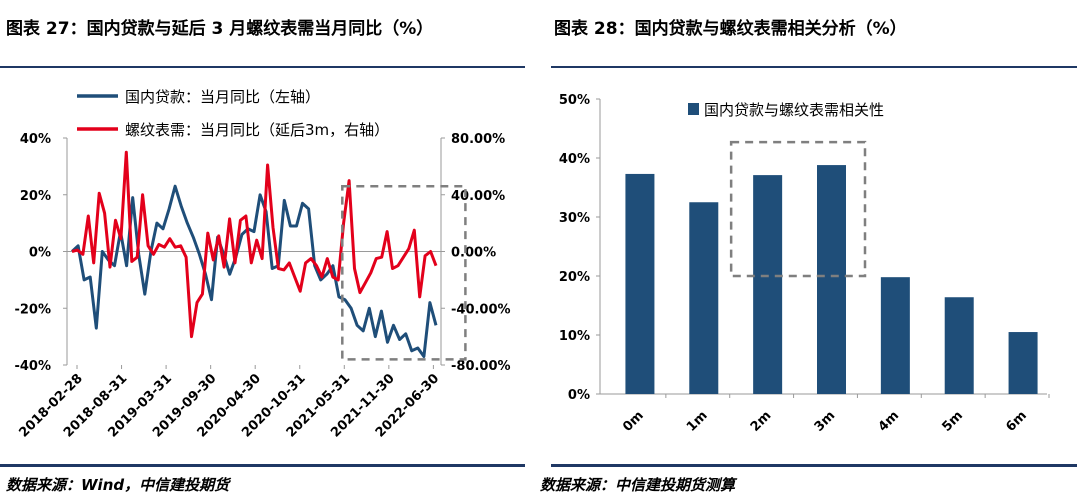 This screenshot has height=503, width=1077. Describe the element at coordinates (262, 67) in the screenshot. I see `left-top-rule` at that location.